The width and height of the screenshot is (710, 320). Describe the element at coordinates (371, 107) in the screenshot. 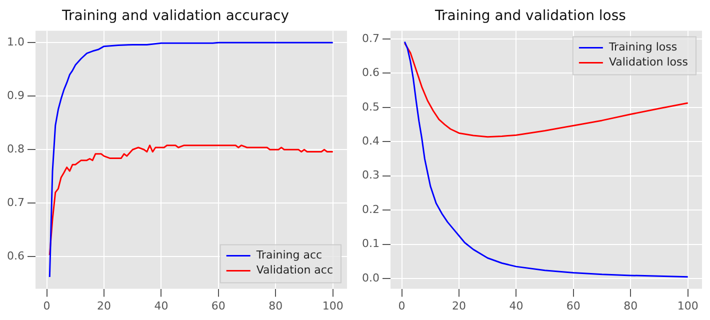

I see `y-tick-label: 0.5` at that location.